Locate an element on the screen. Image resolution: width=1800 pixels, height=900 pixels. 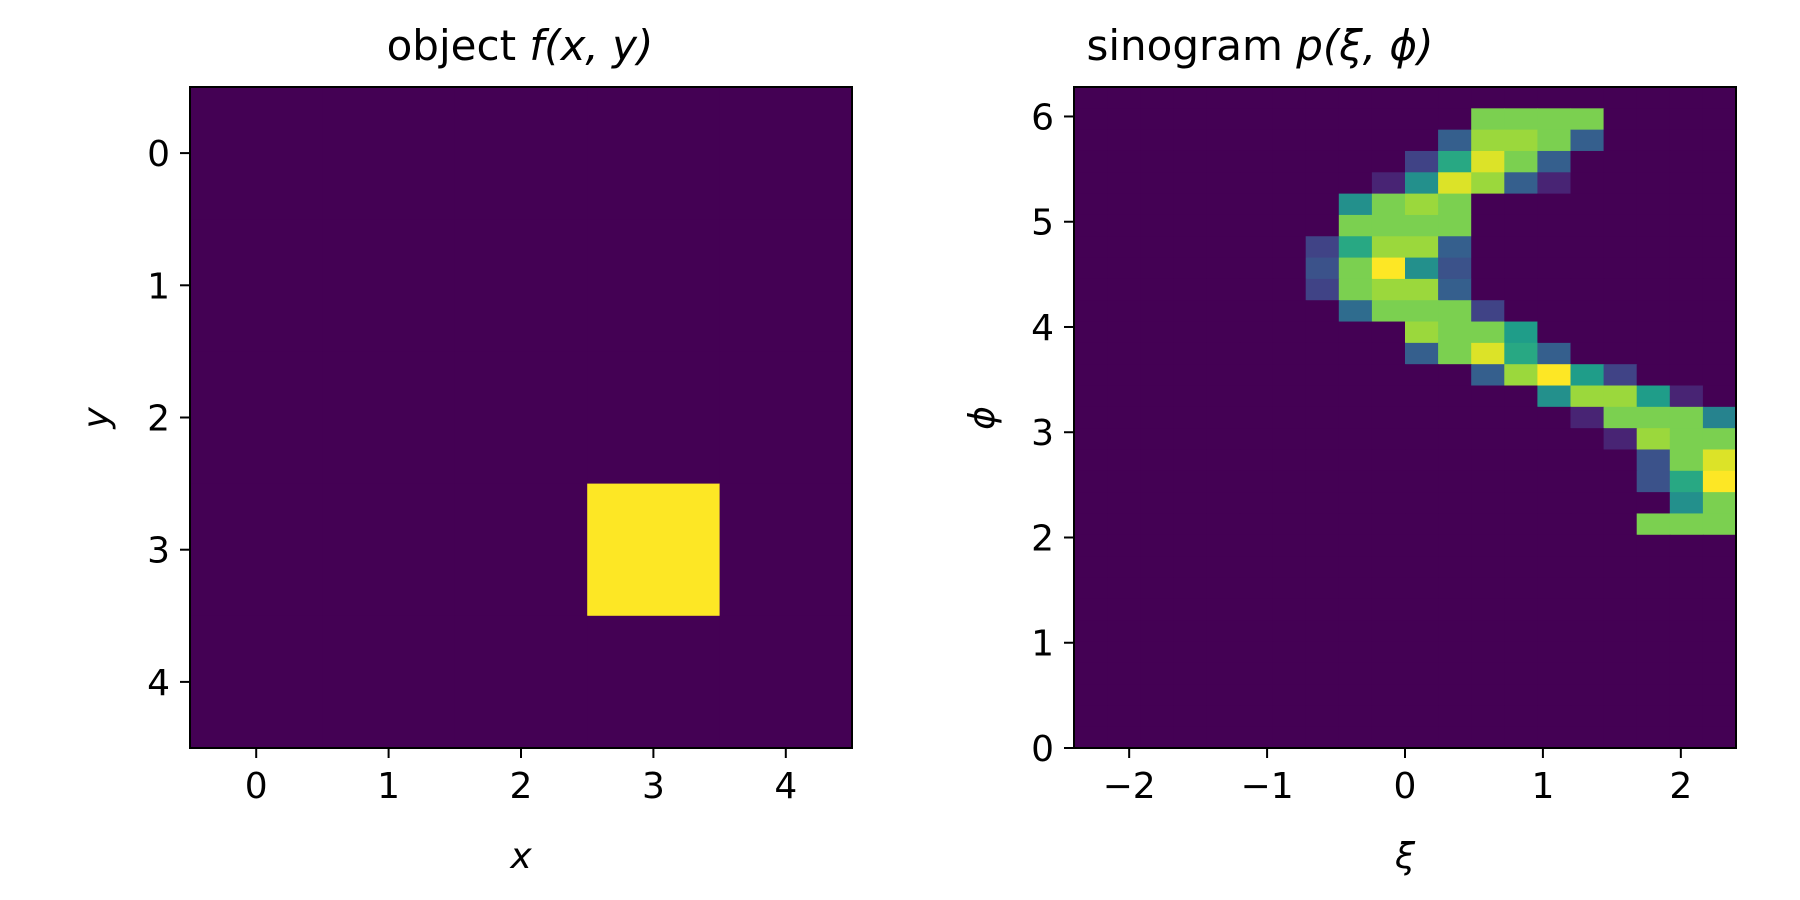
sinogram-y-tick-label: 4 is located at coordinates (1042, 328).